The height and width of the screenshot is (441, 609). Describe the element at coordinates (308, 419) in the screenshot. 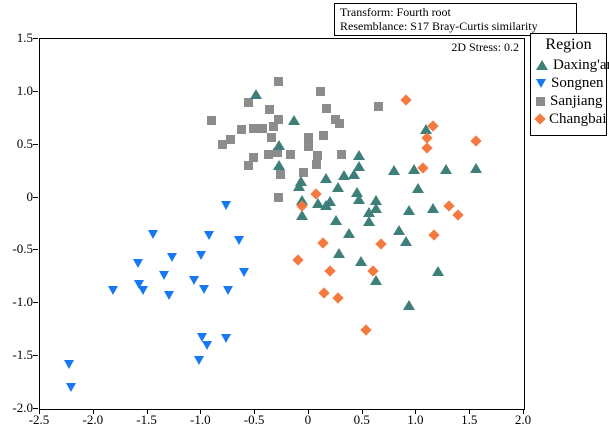

I see `x-tick-label: 0` at that location.